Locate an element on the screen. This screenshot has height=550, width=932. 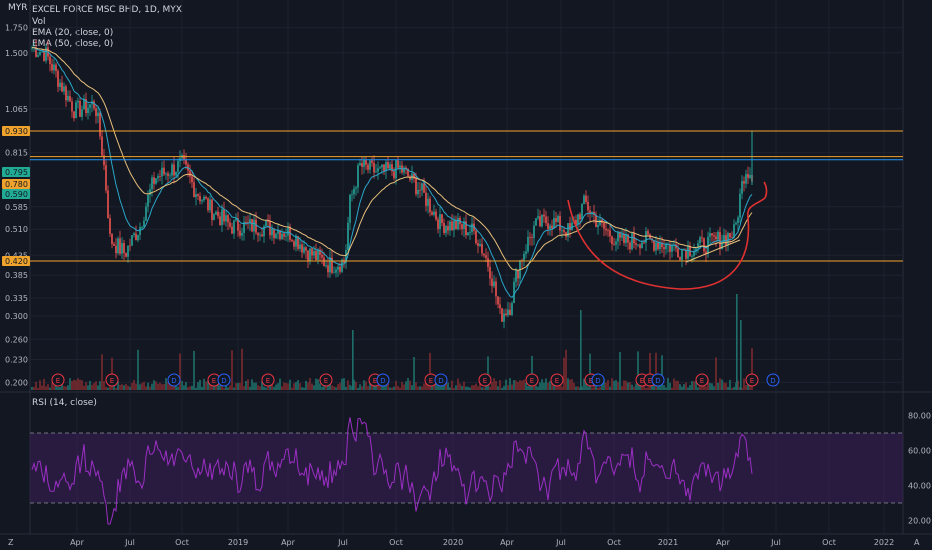
volume-legend: Vol is located at coordinates (39, 22).